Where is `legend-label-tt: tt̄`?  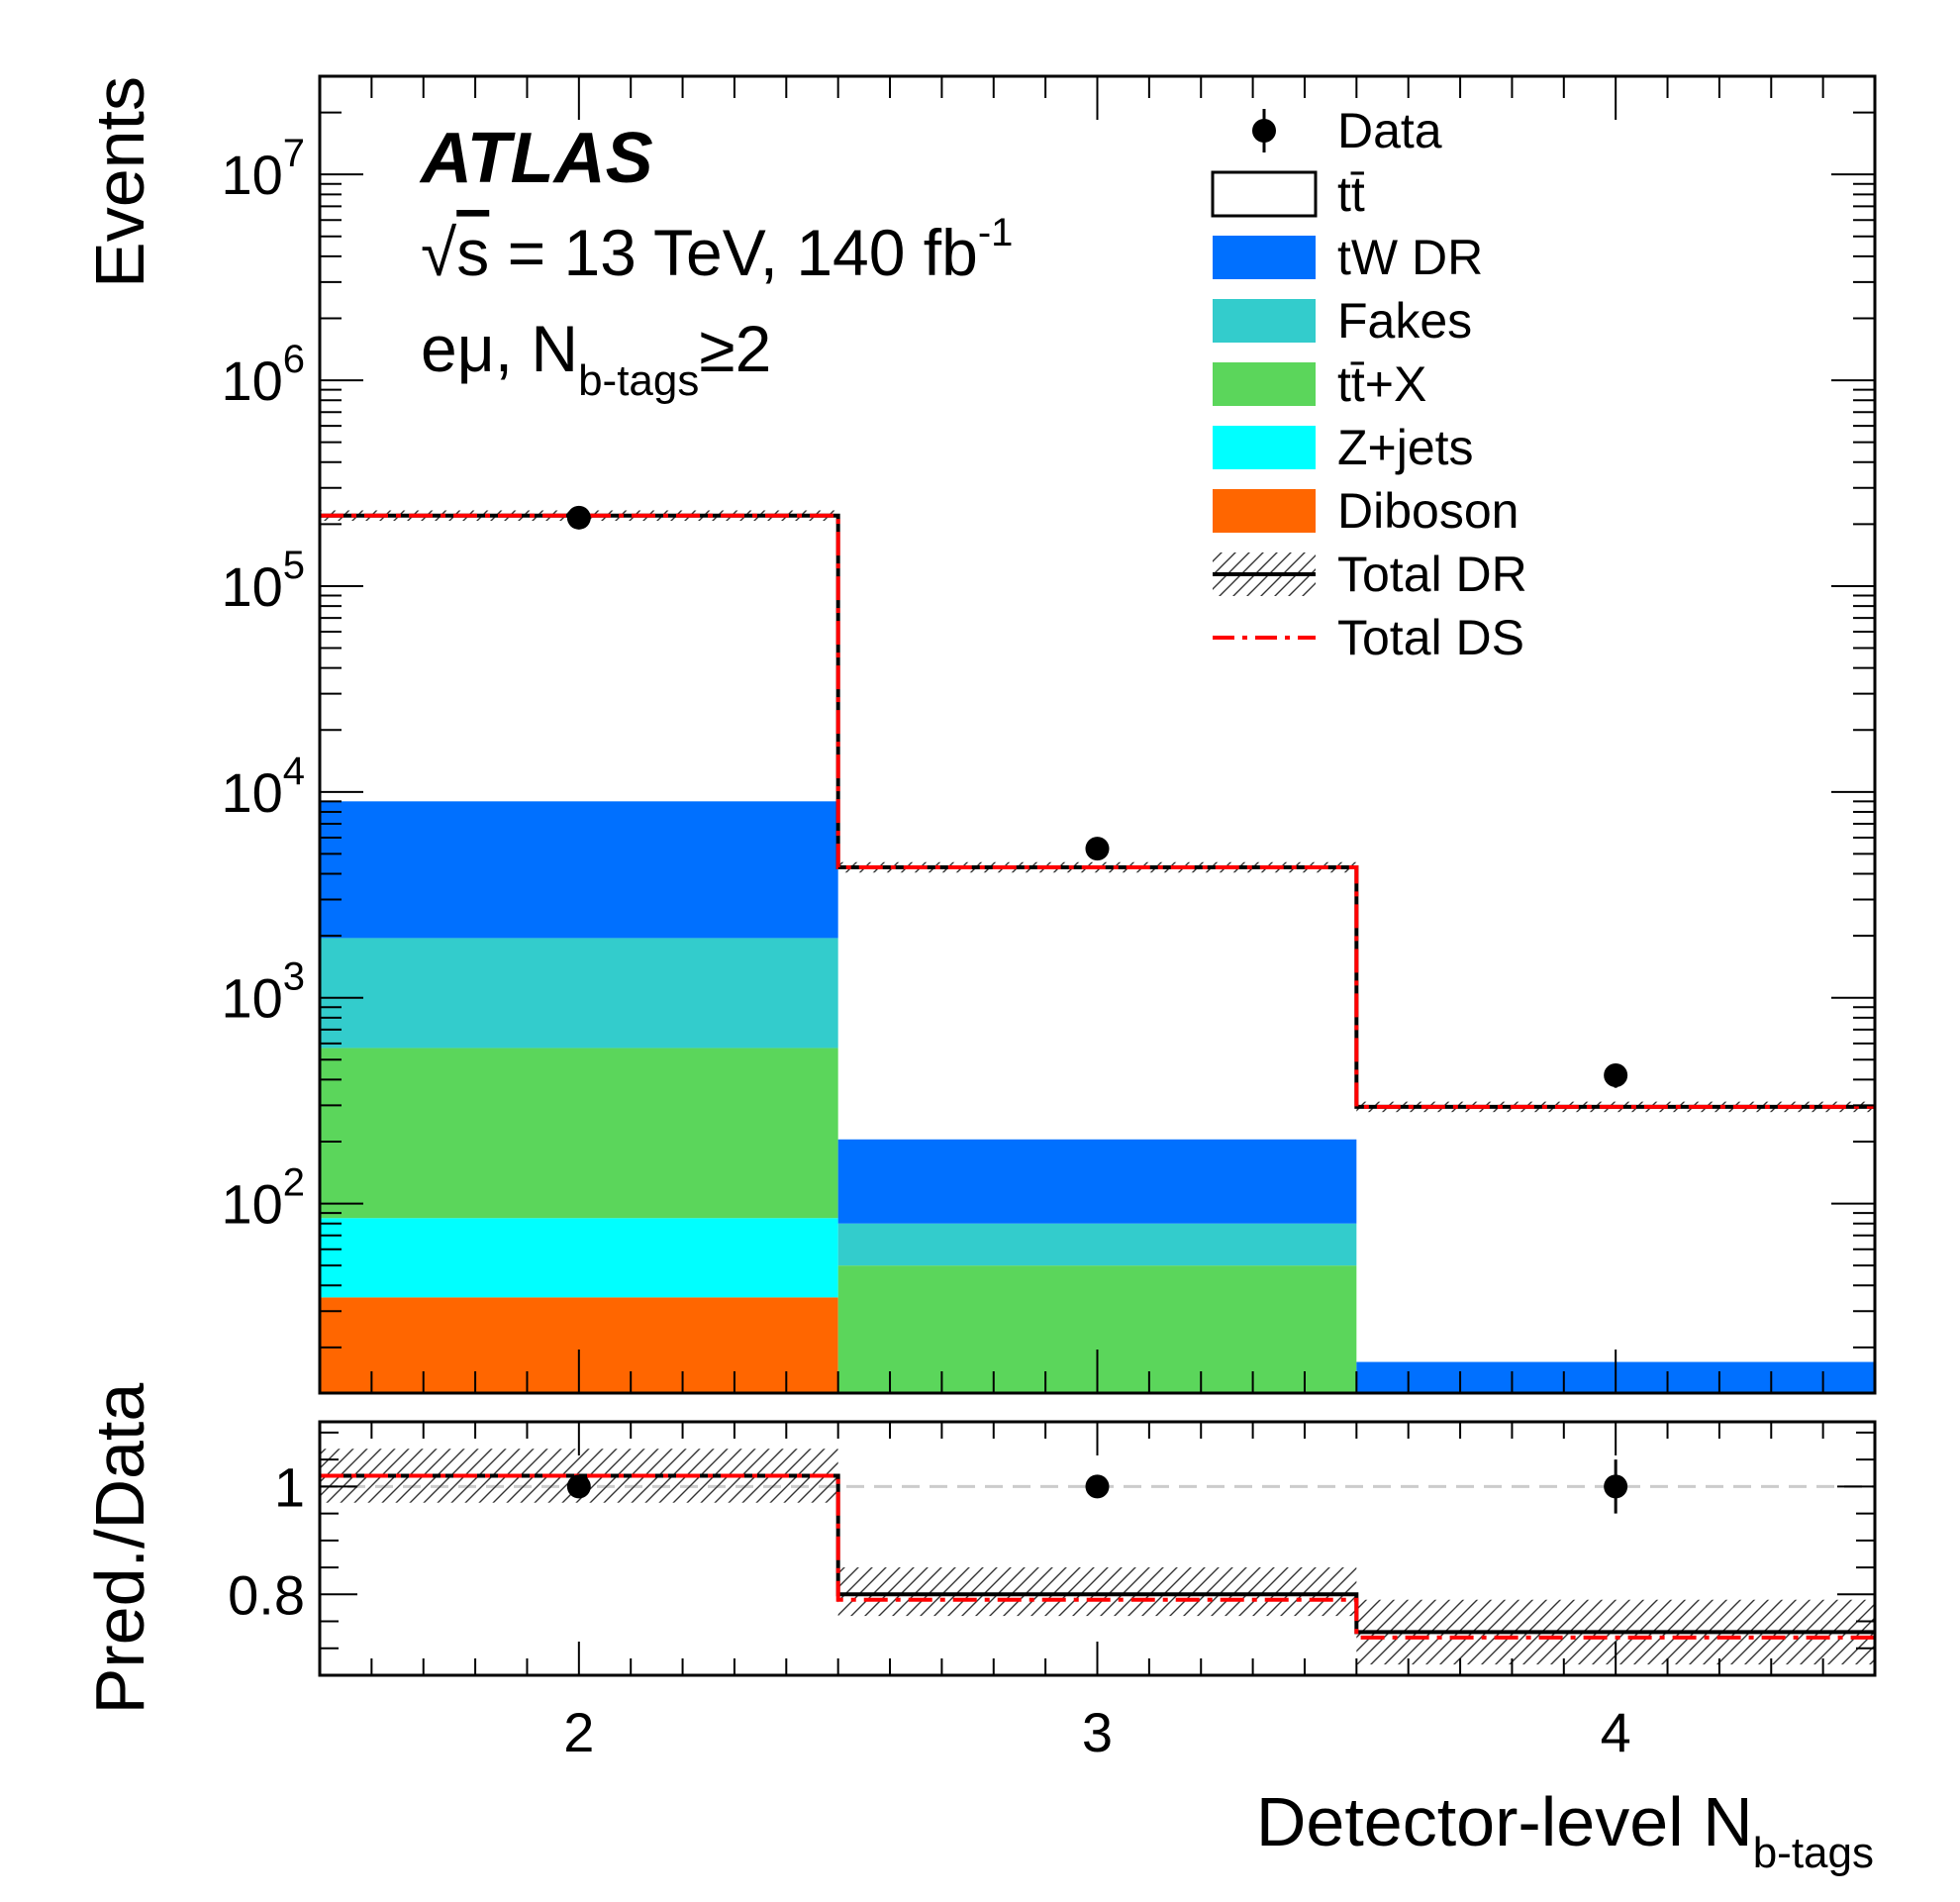
legend-label-tt: tt̄ is located at coordinates (1351, 194).